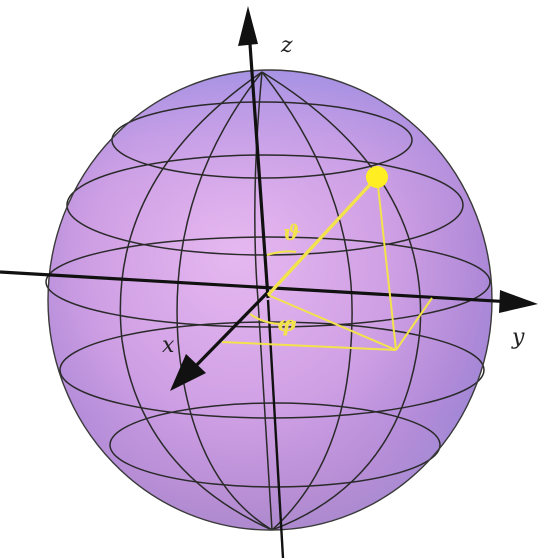  I want to click on state-construction, so click(327, 263).